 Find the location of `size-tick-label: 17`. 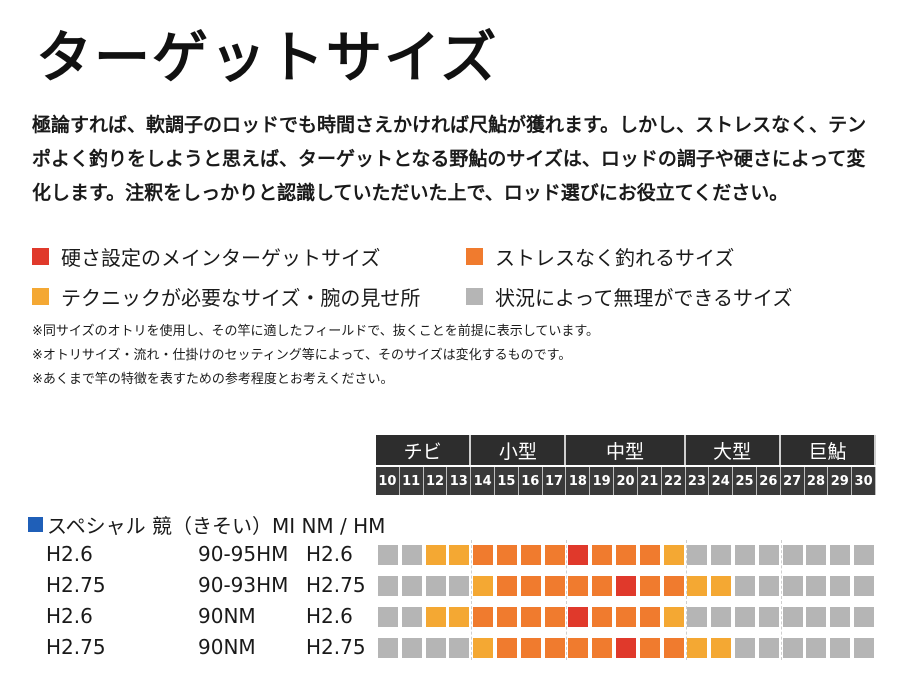

size-tick-label: 17 is located at coordinates (554, 481).